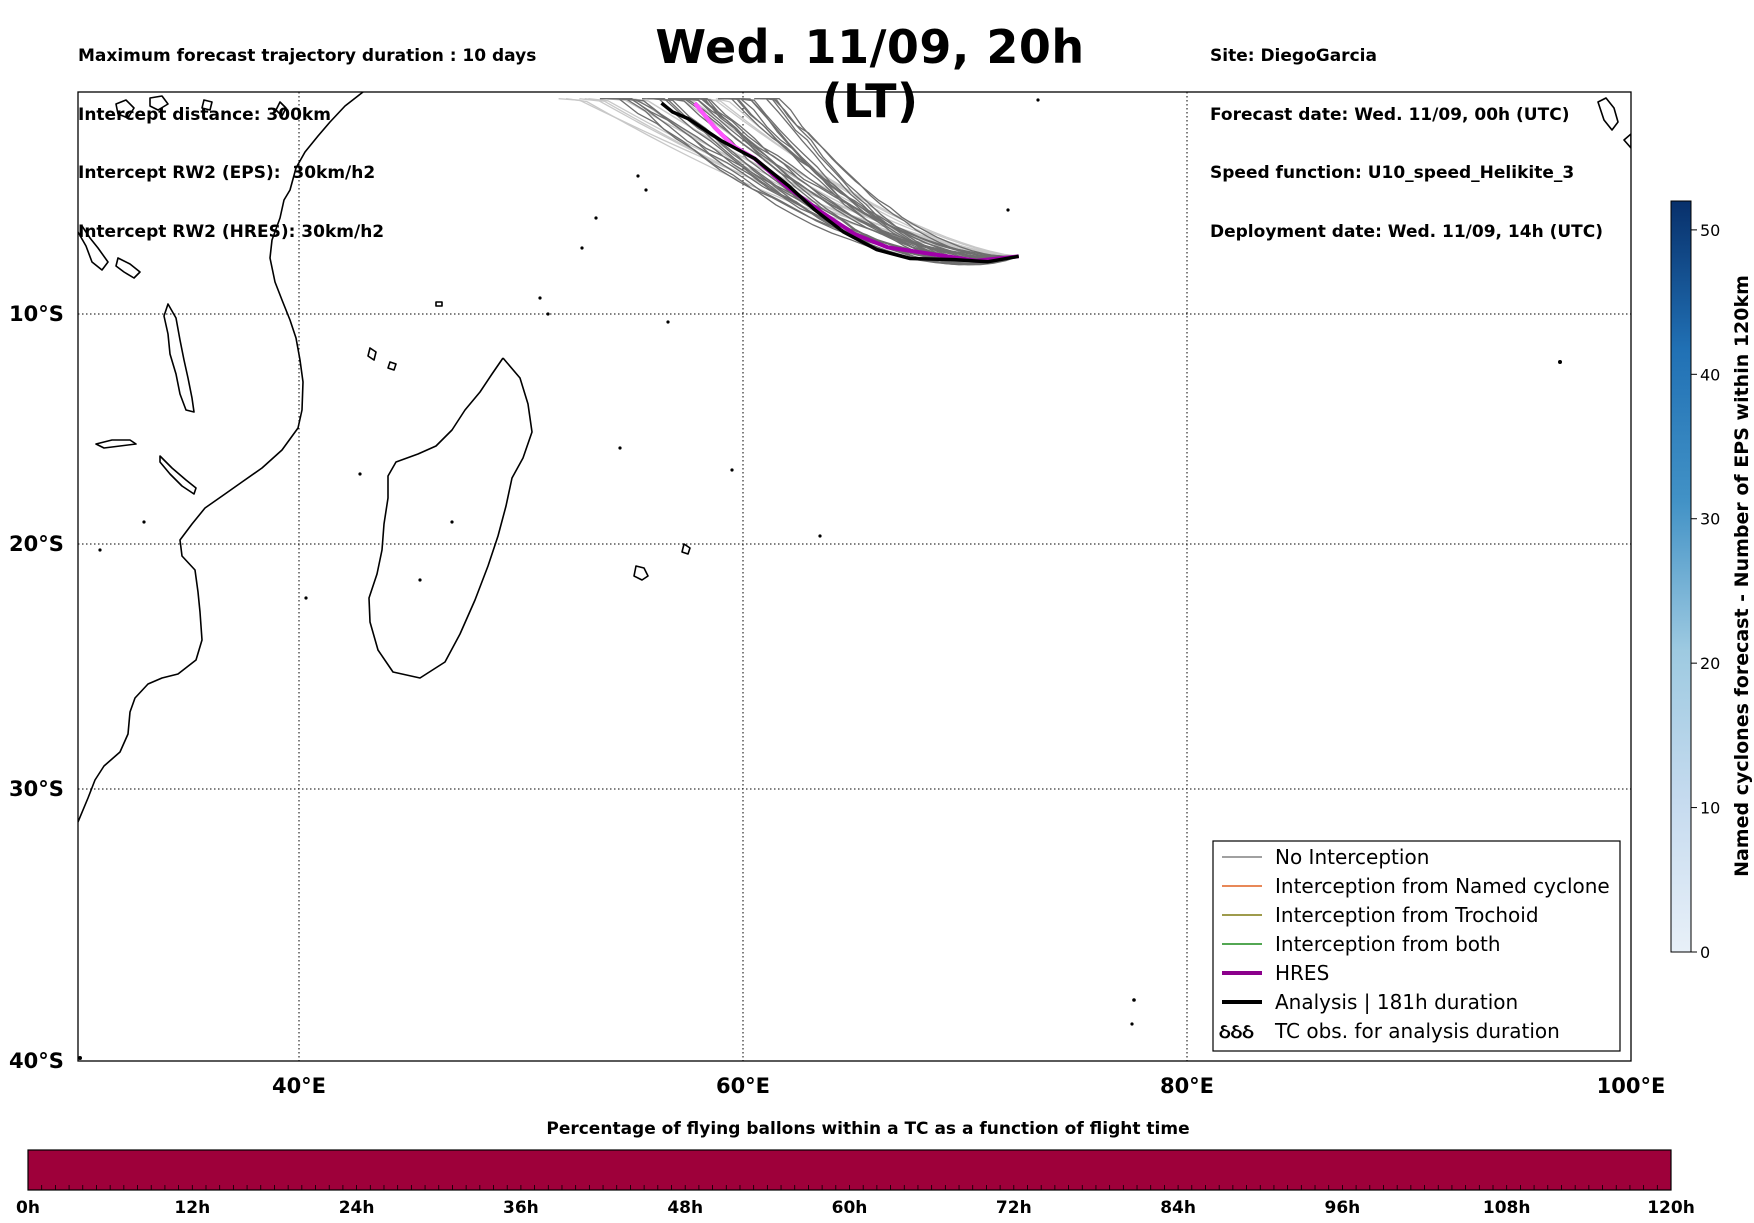 The image size is (1754, 1223). I want to click on x-tick-label: 100°E, so click(1631, 1086).